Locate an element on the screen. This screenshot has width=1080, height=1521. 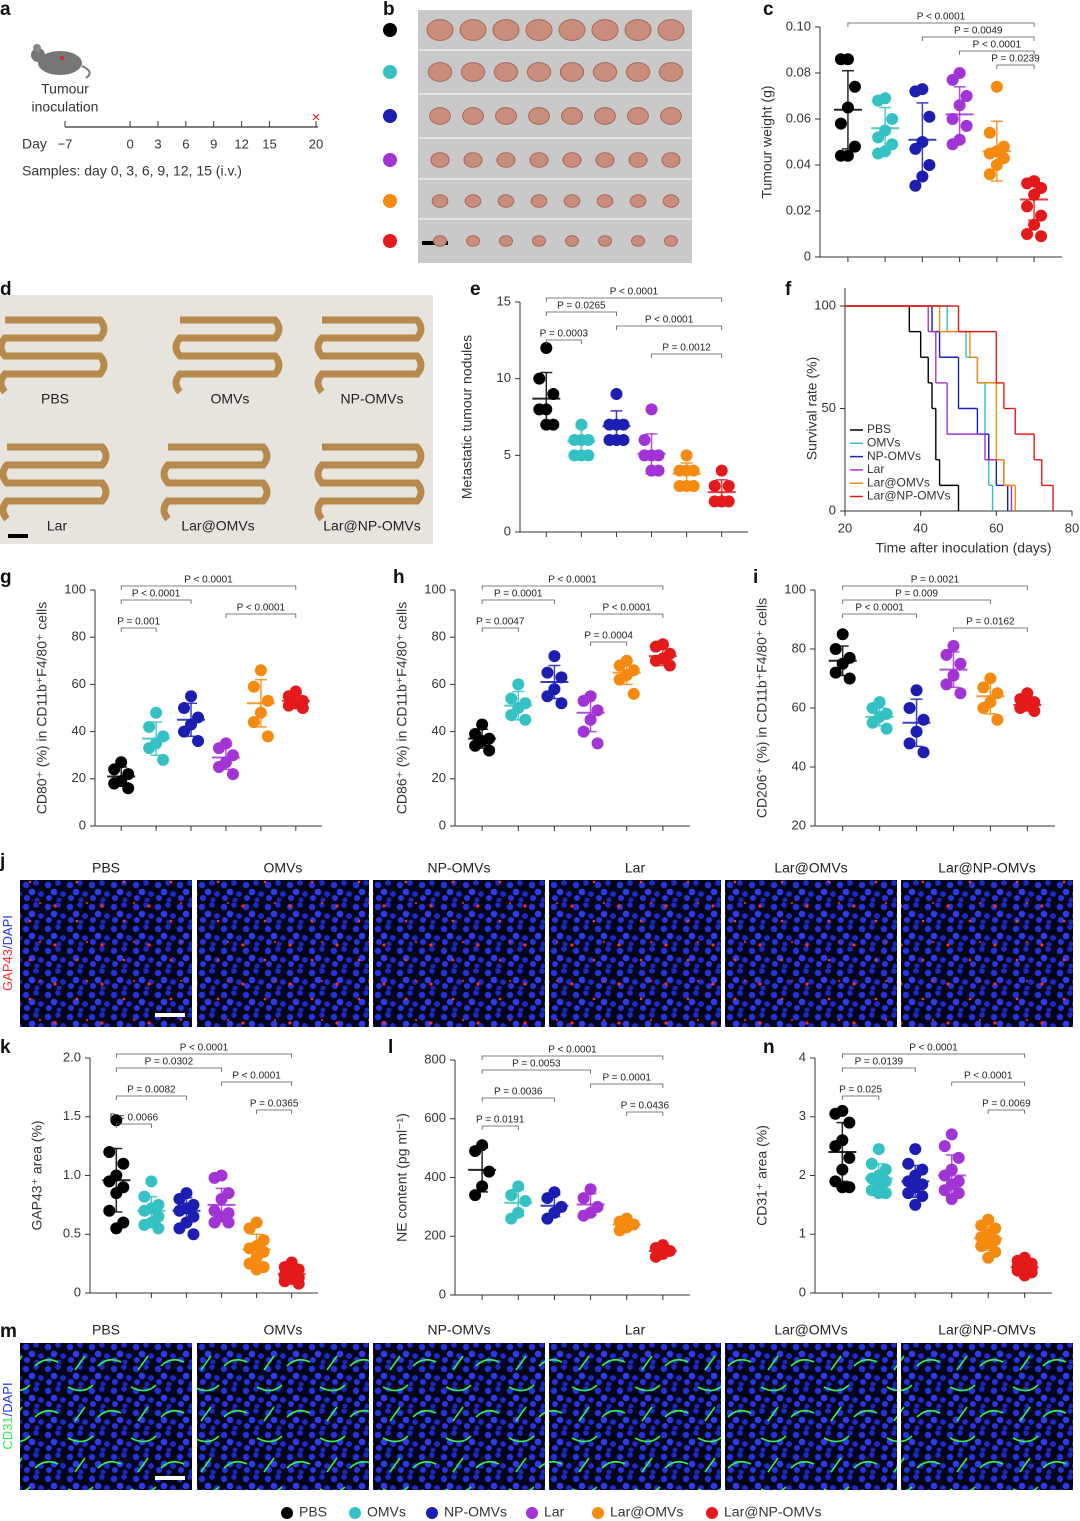
y-tick-label: 15 is located at coordinates (504, 300).